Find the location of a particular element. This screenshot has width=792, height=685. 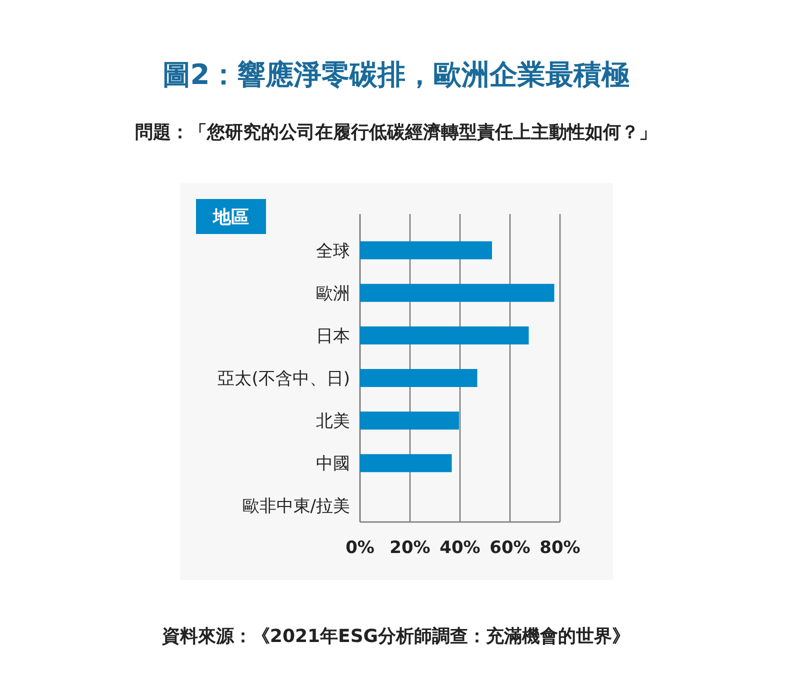

chart-subtitle: 問題：「您研究的公司在履行低碳經濟轉型責任上主動性如何？」 is located at coordinates (396, 132).